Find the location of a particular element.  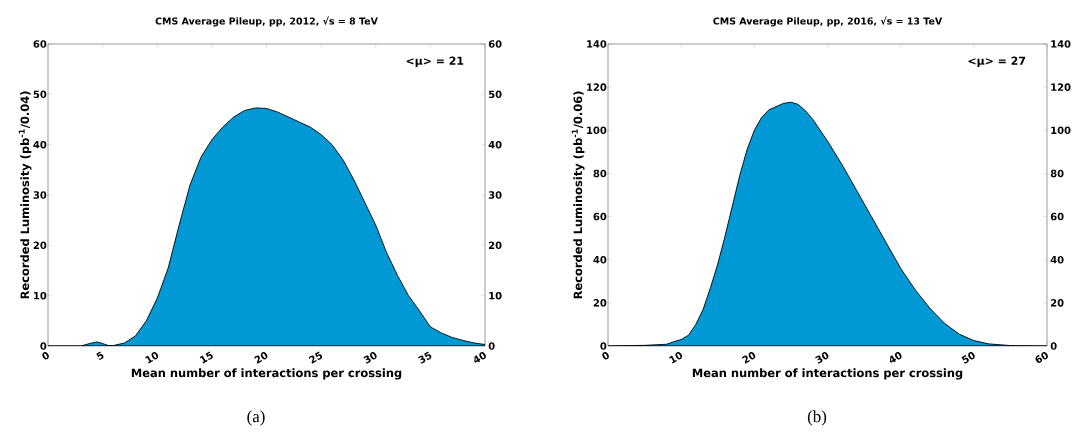

y2-tick-label: 50 is located at coordinates (495, 94).